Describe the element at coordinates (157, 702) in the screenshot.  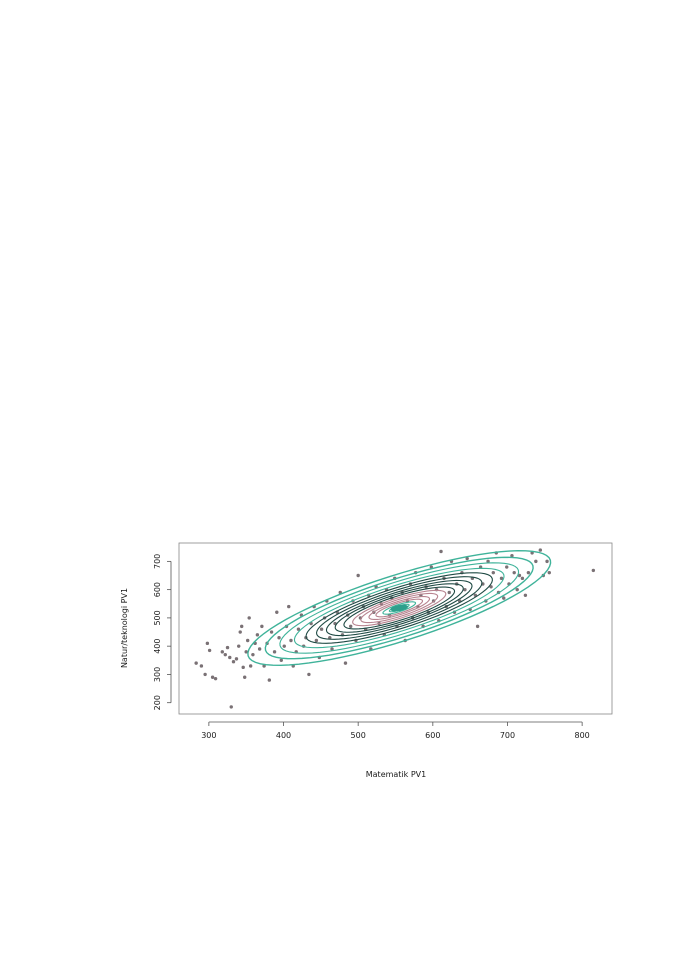
I see `y-tick-label: 200` at that location.